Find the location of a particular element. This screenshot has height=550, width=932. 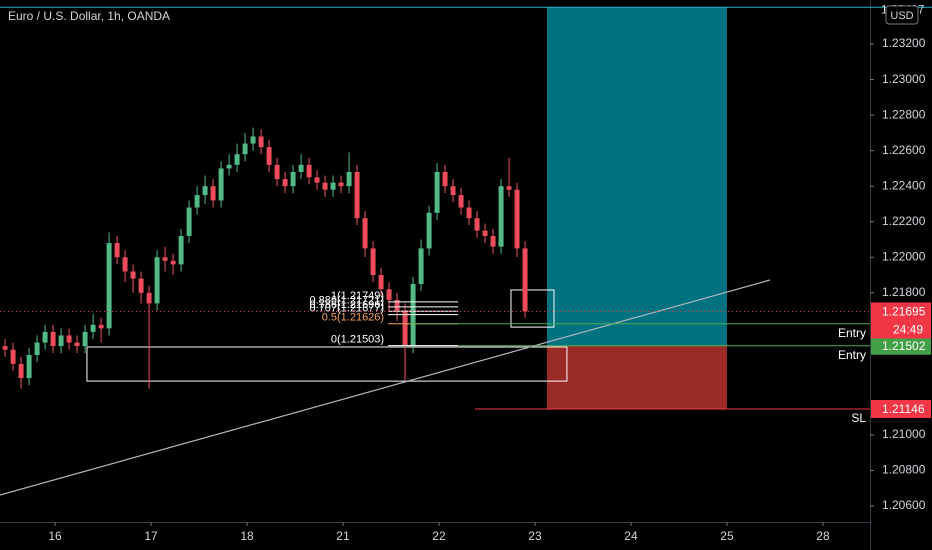

loss-zone is located at coordinates (636, 377).